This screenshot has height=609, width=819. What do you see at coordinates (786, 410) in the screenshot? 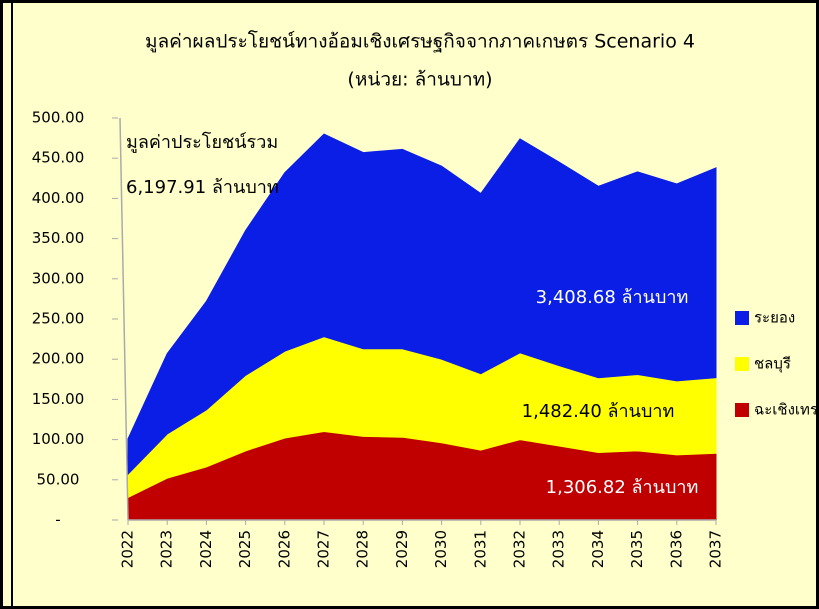
I see `legend-label: ฉะเชิงเทรา` at bounding box center [786, 410].